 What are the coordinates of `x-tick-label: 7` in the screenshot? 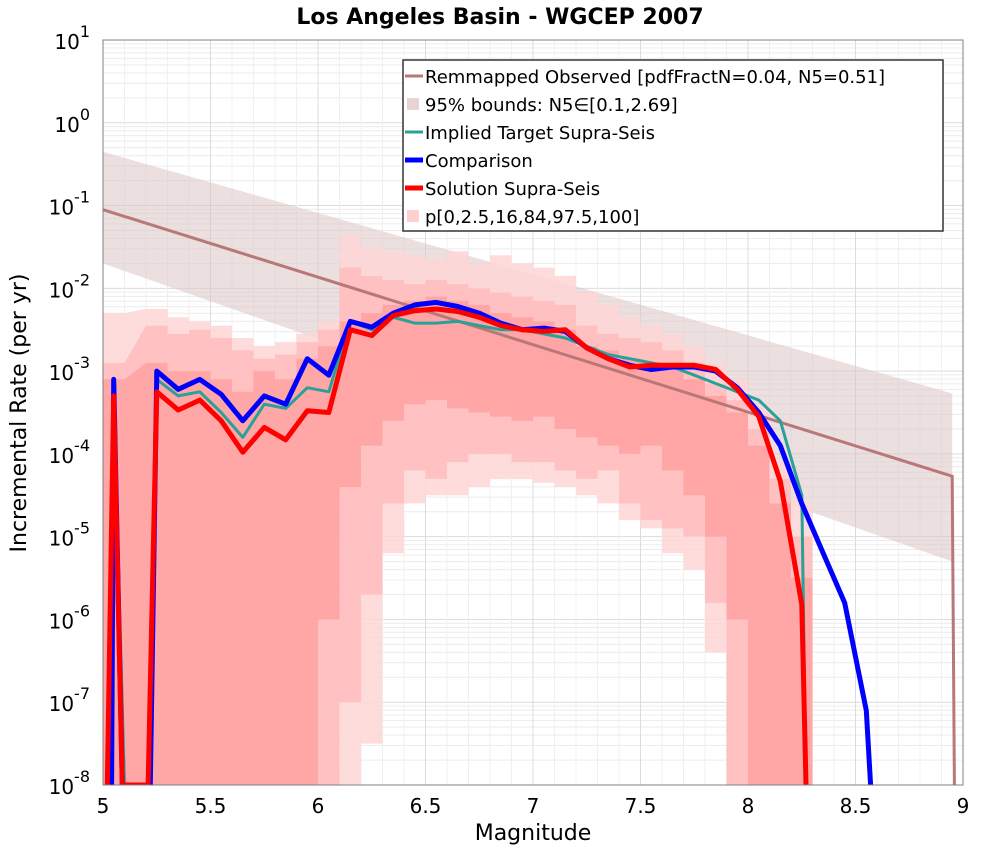 It's located at (533, 806).